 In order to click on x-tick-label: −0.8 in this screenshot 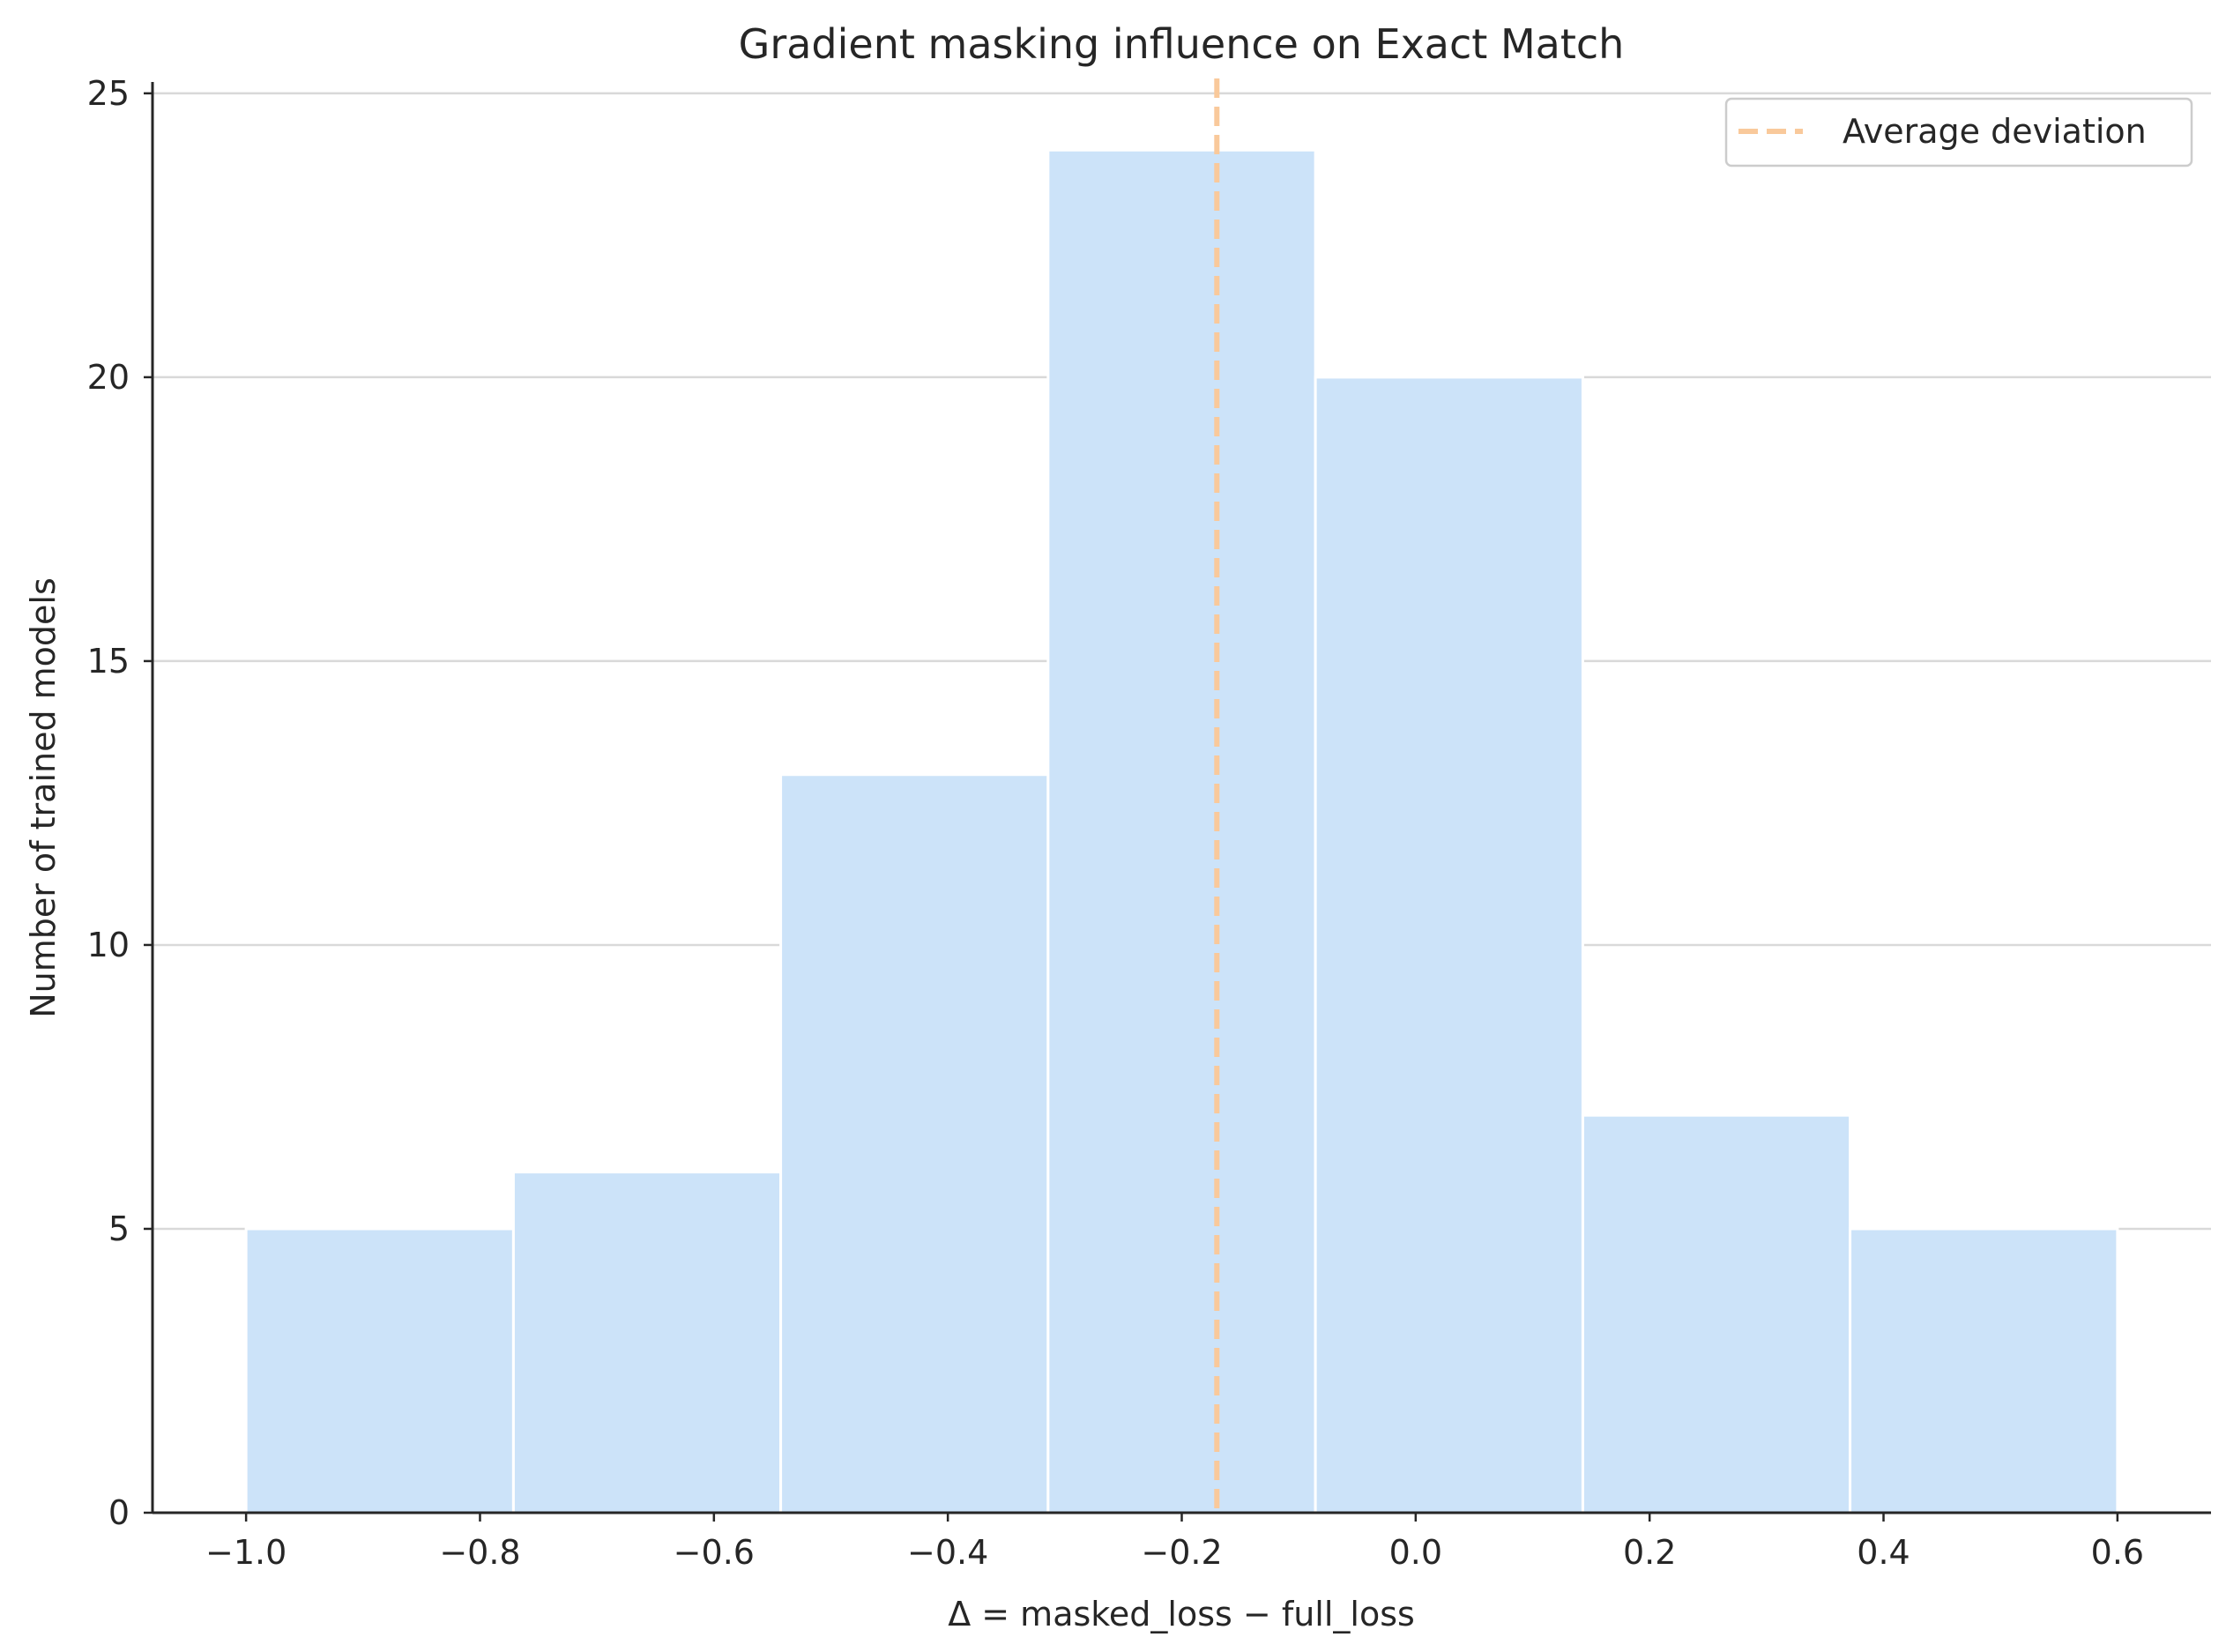, I will do `click(479, 1552)`.